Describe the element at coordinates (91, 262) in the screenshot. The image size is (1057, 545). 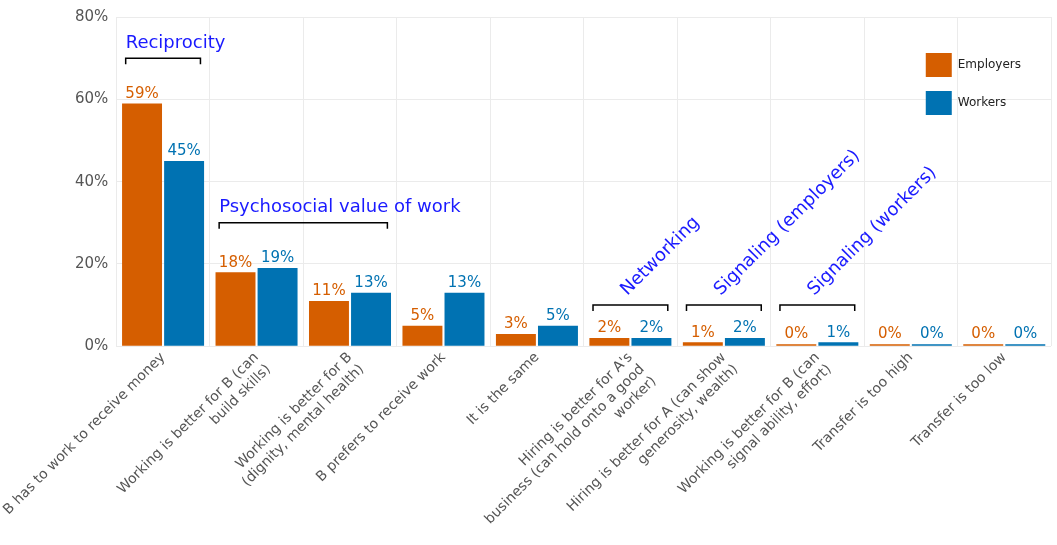
I see `y-tick-label: 20%` at that location.